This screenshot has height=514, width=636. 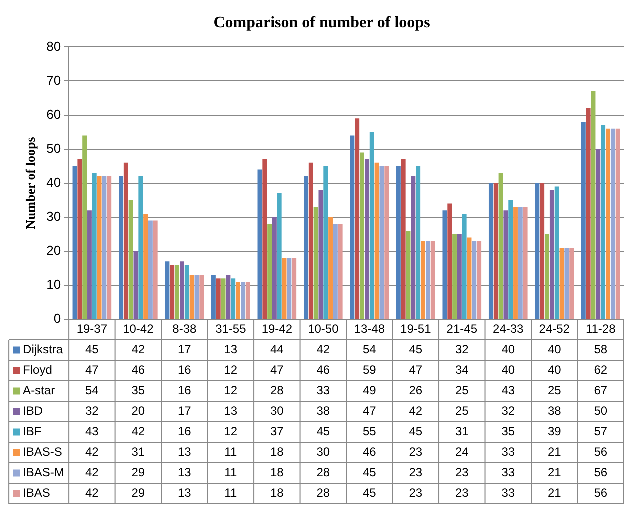 I want to click on data-label: 29, so click(x=139, y=493).